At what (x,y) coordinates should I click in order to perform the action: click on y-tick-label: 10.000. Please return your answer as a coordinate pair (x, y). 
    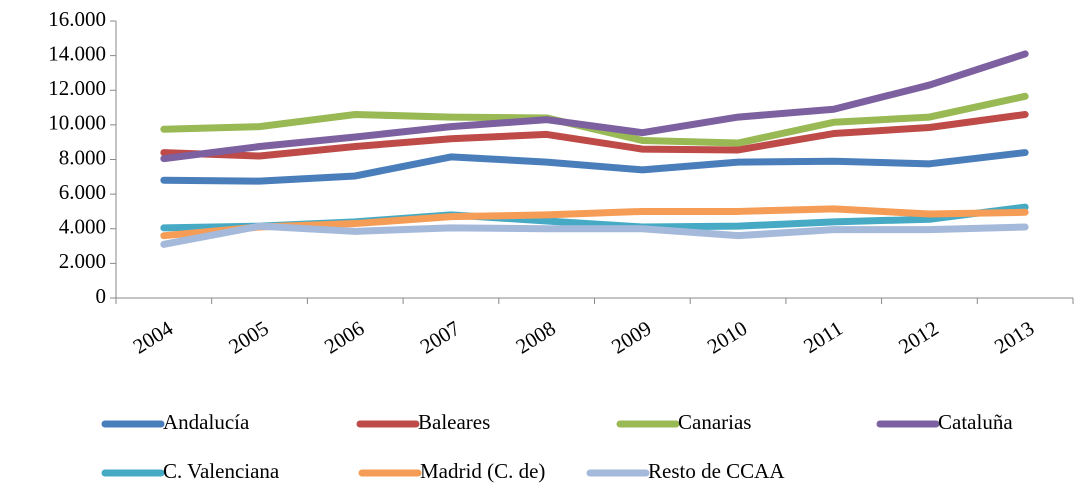
    Looking at the image, I should click on (77, 123).